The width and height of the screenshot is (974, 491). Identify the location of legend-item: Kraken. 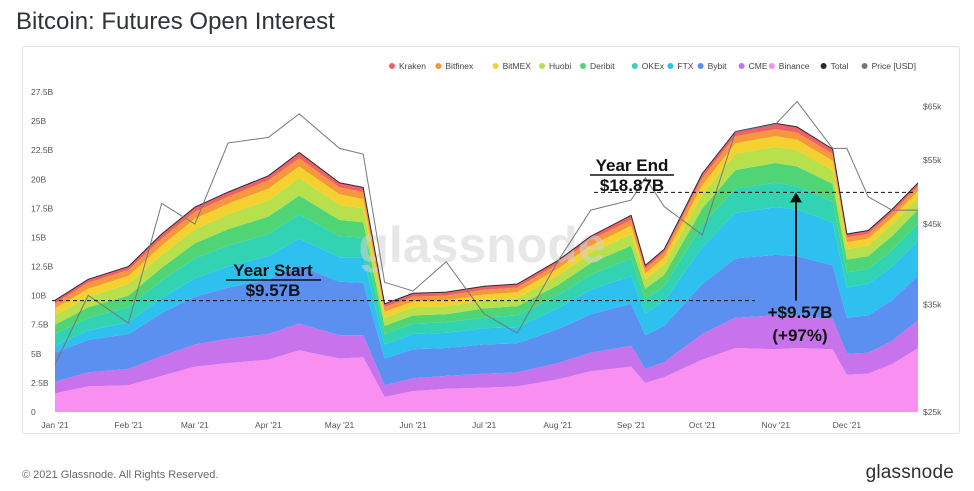
(412, 66).